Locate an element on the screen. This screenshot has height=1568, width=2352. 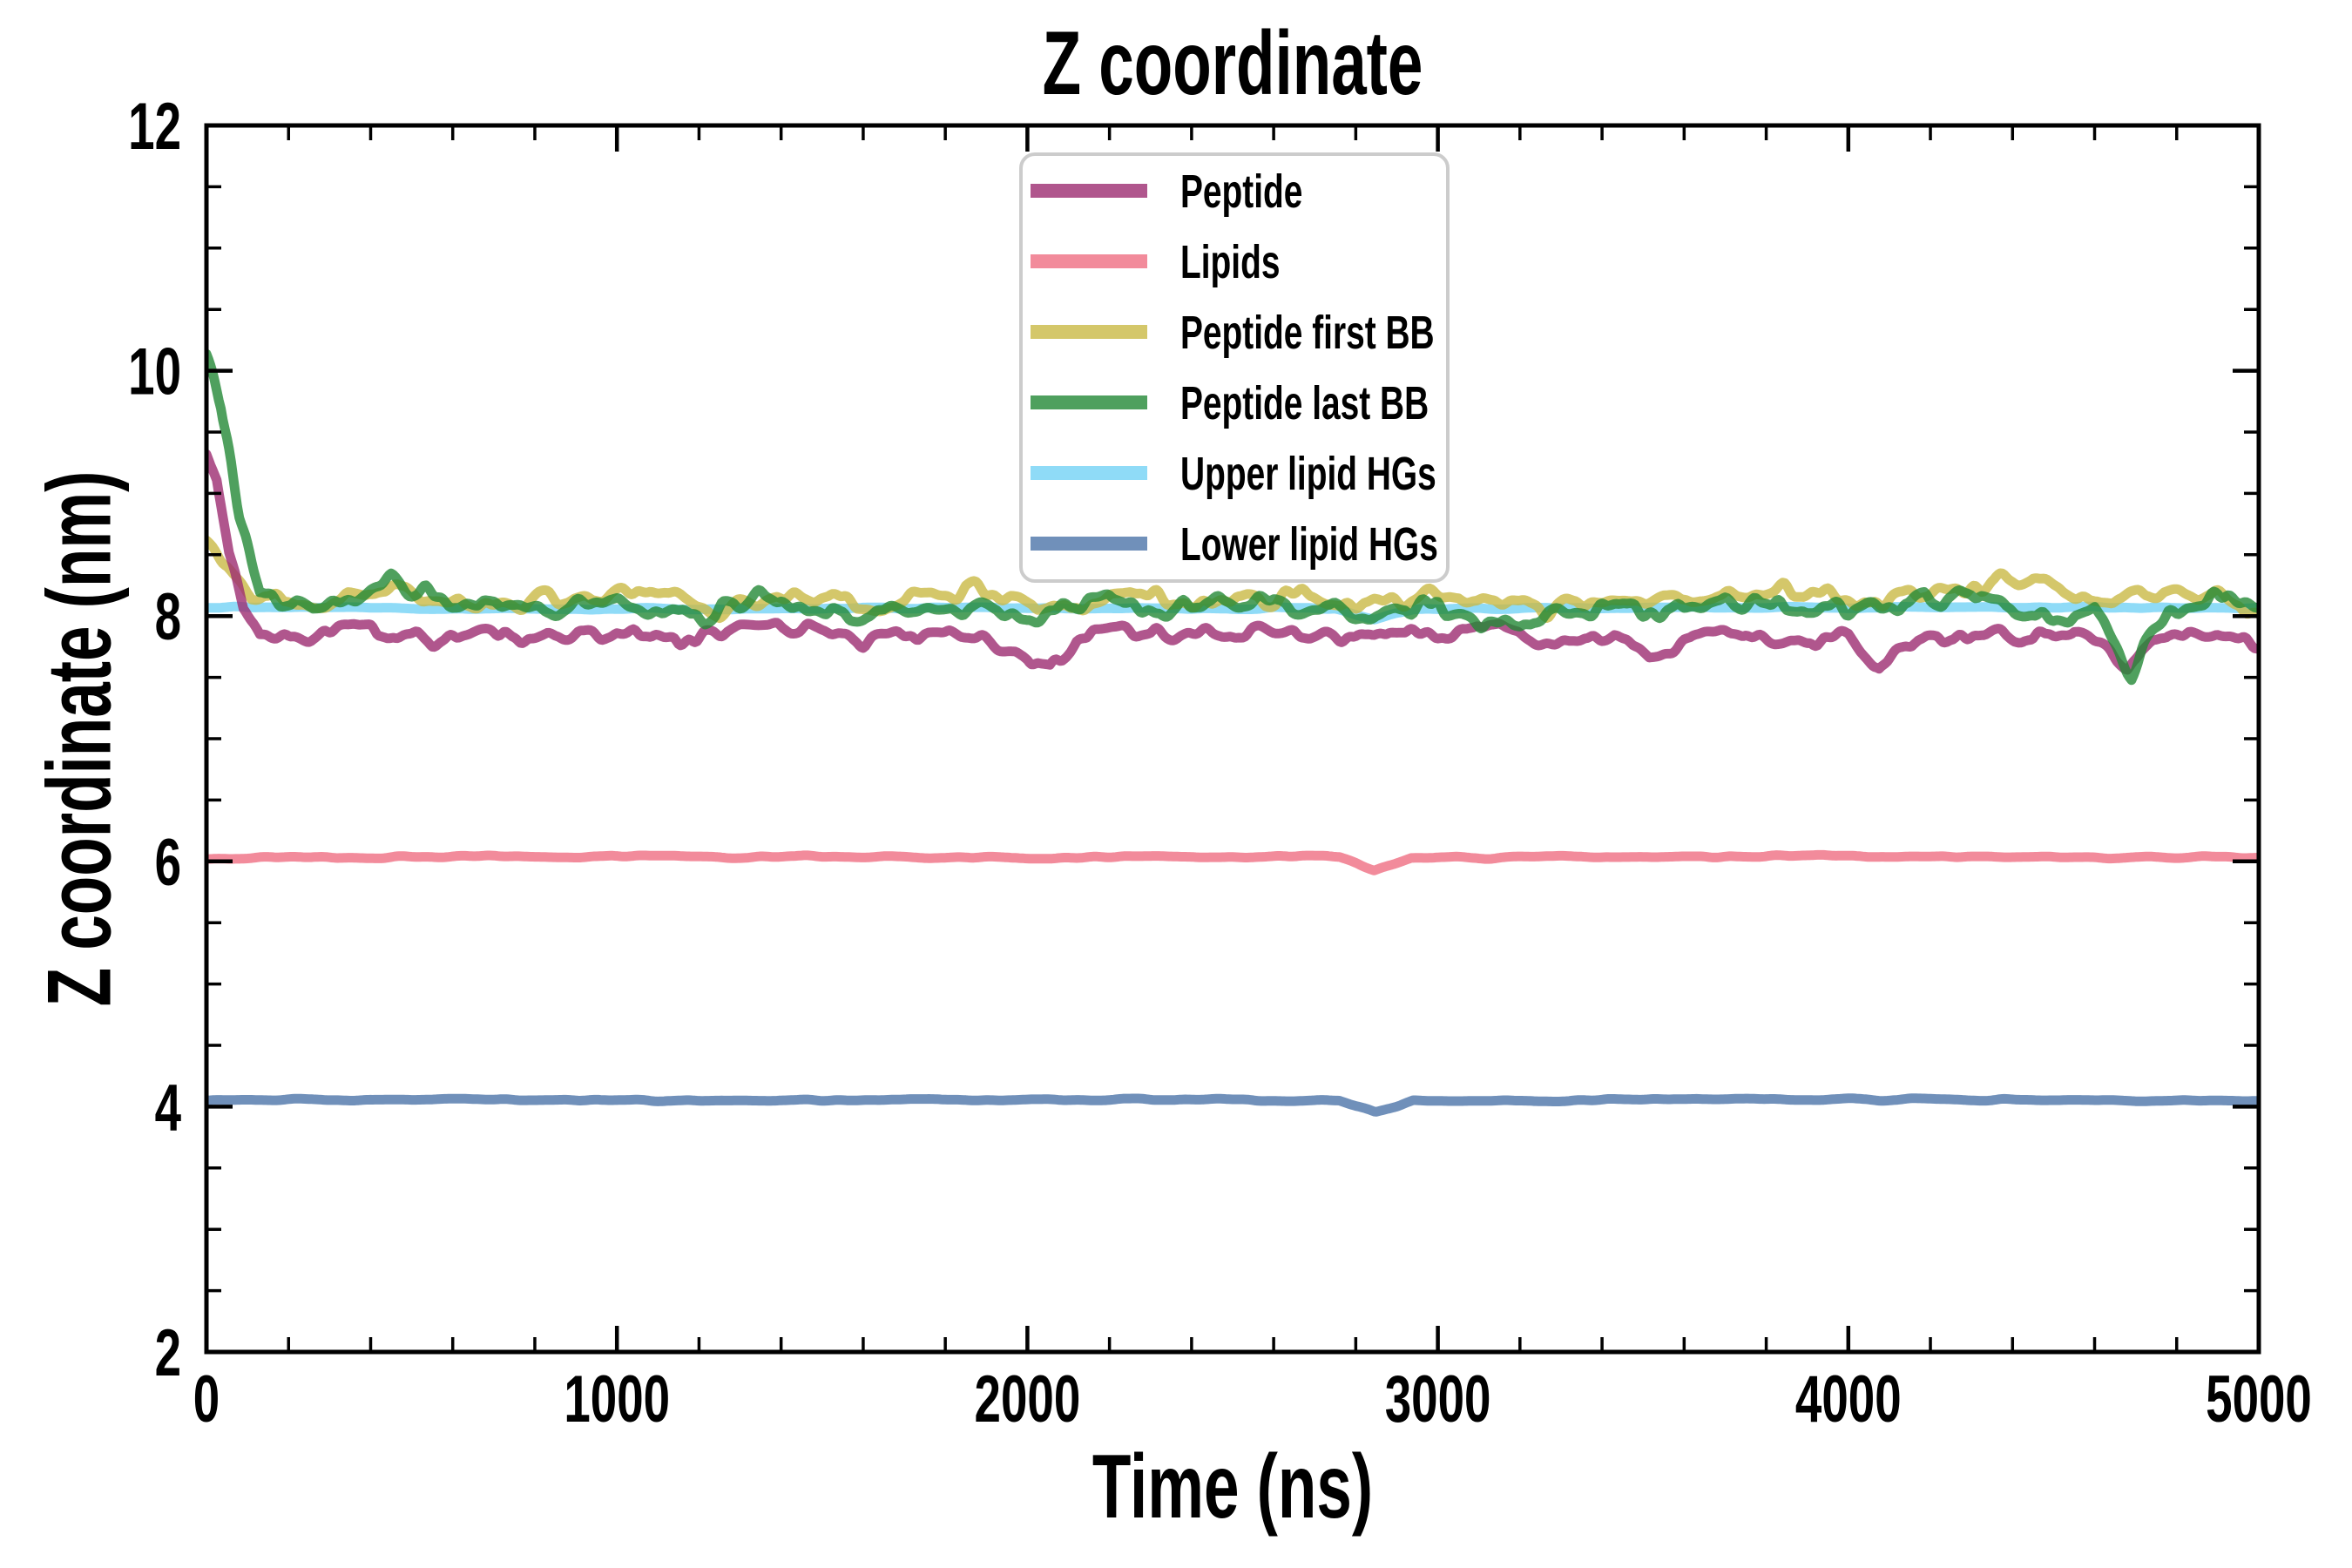
svg-text: Upper lipid HGs is located at coordinates (1308, 474).